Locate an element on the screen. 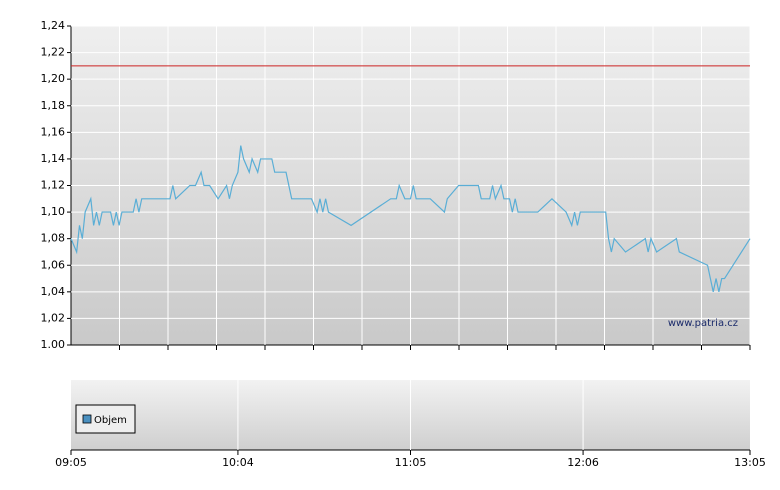 This screenshot has height=490, width=780. y-tick-label: 1,06 is located at coordinates (53, 264).